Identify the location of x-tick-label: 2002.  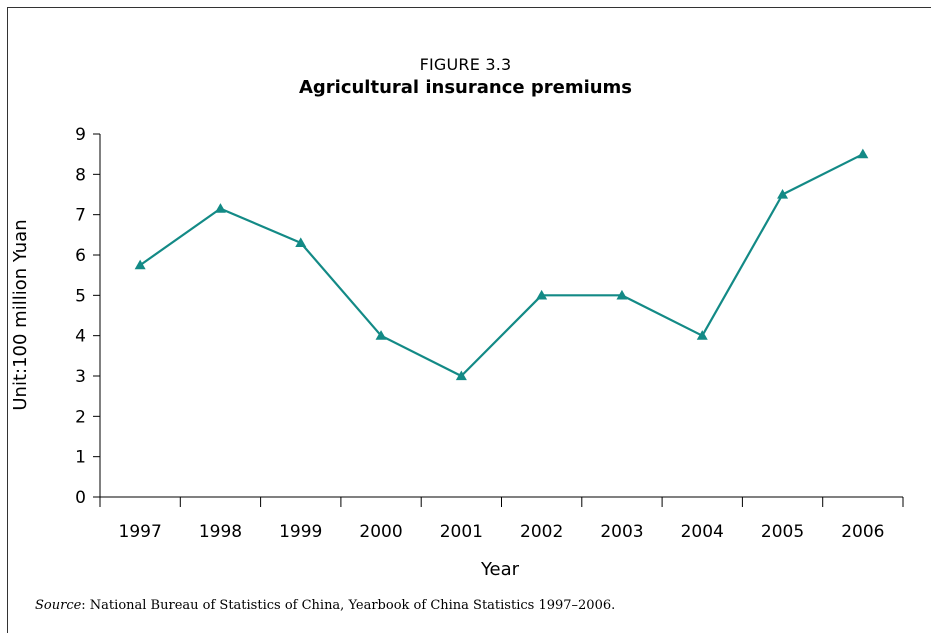
(541, 532).